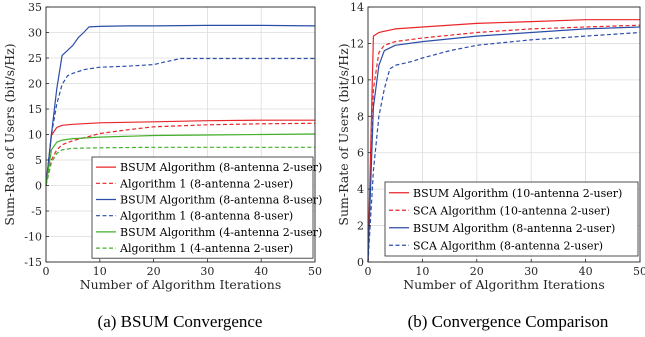 This screenshot has height=337, width=645. I want to click on legend-entry: SCA Algorithm (10-antenna 2-user), so click(511, 210).